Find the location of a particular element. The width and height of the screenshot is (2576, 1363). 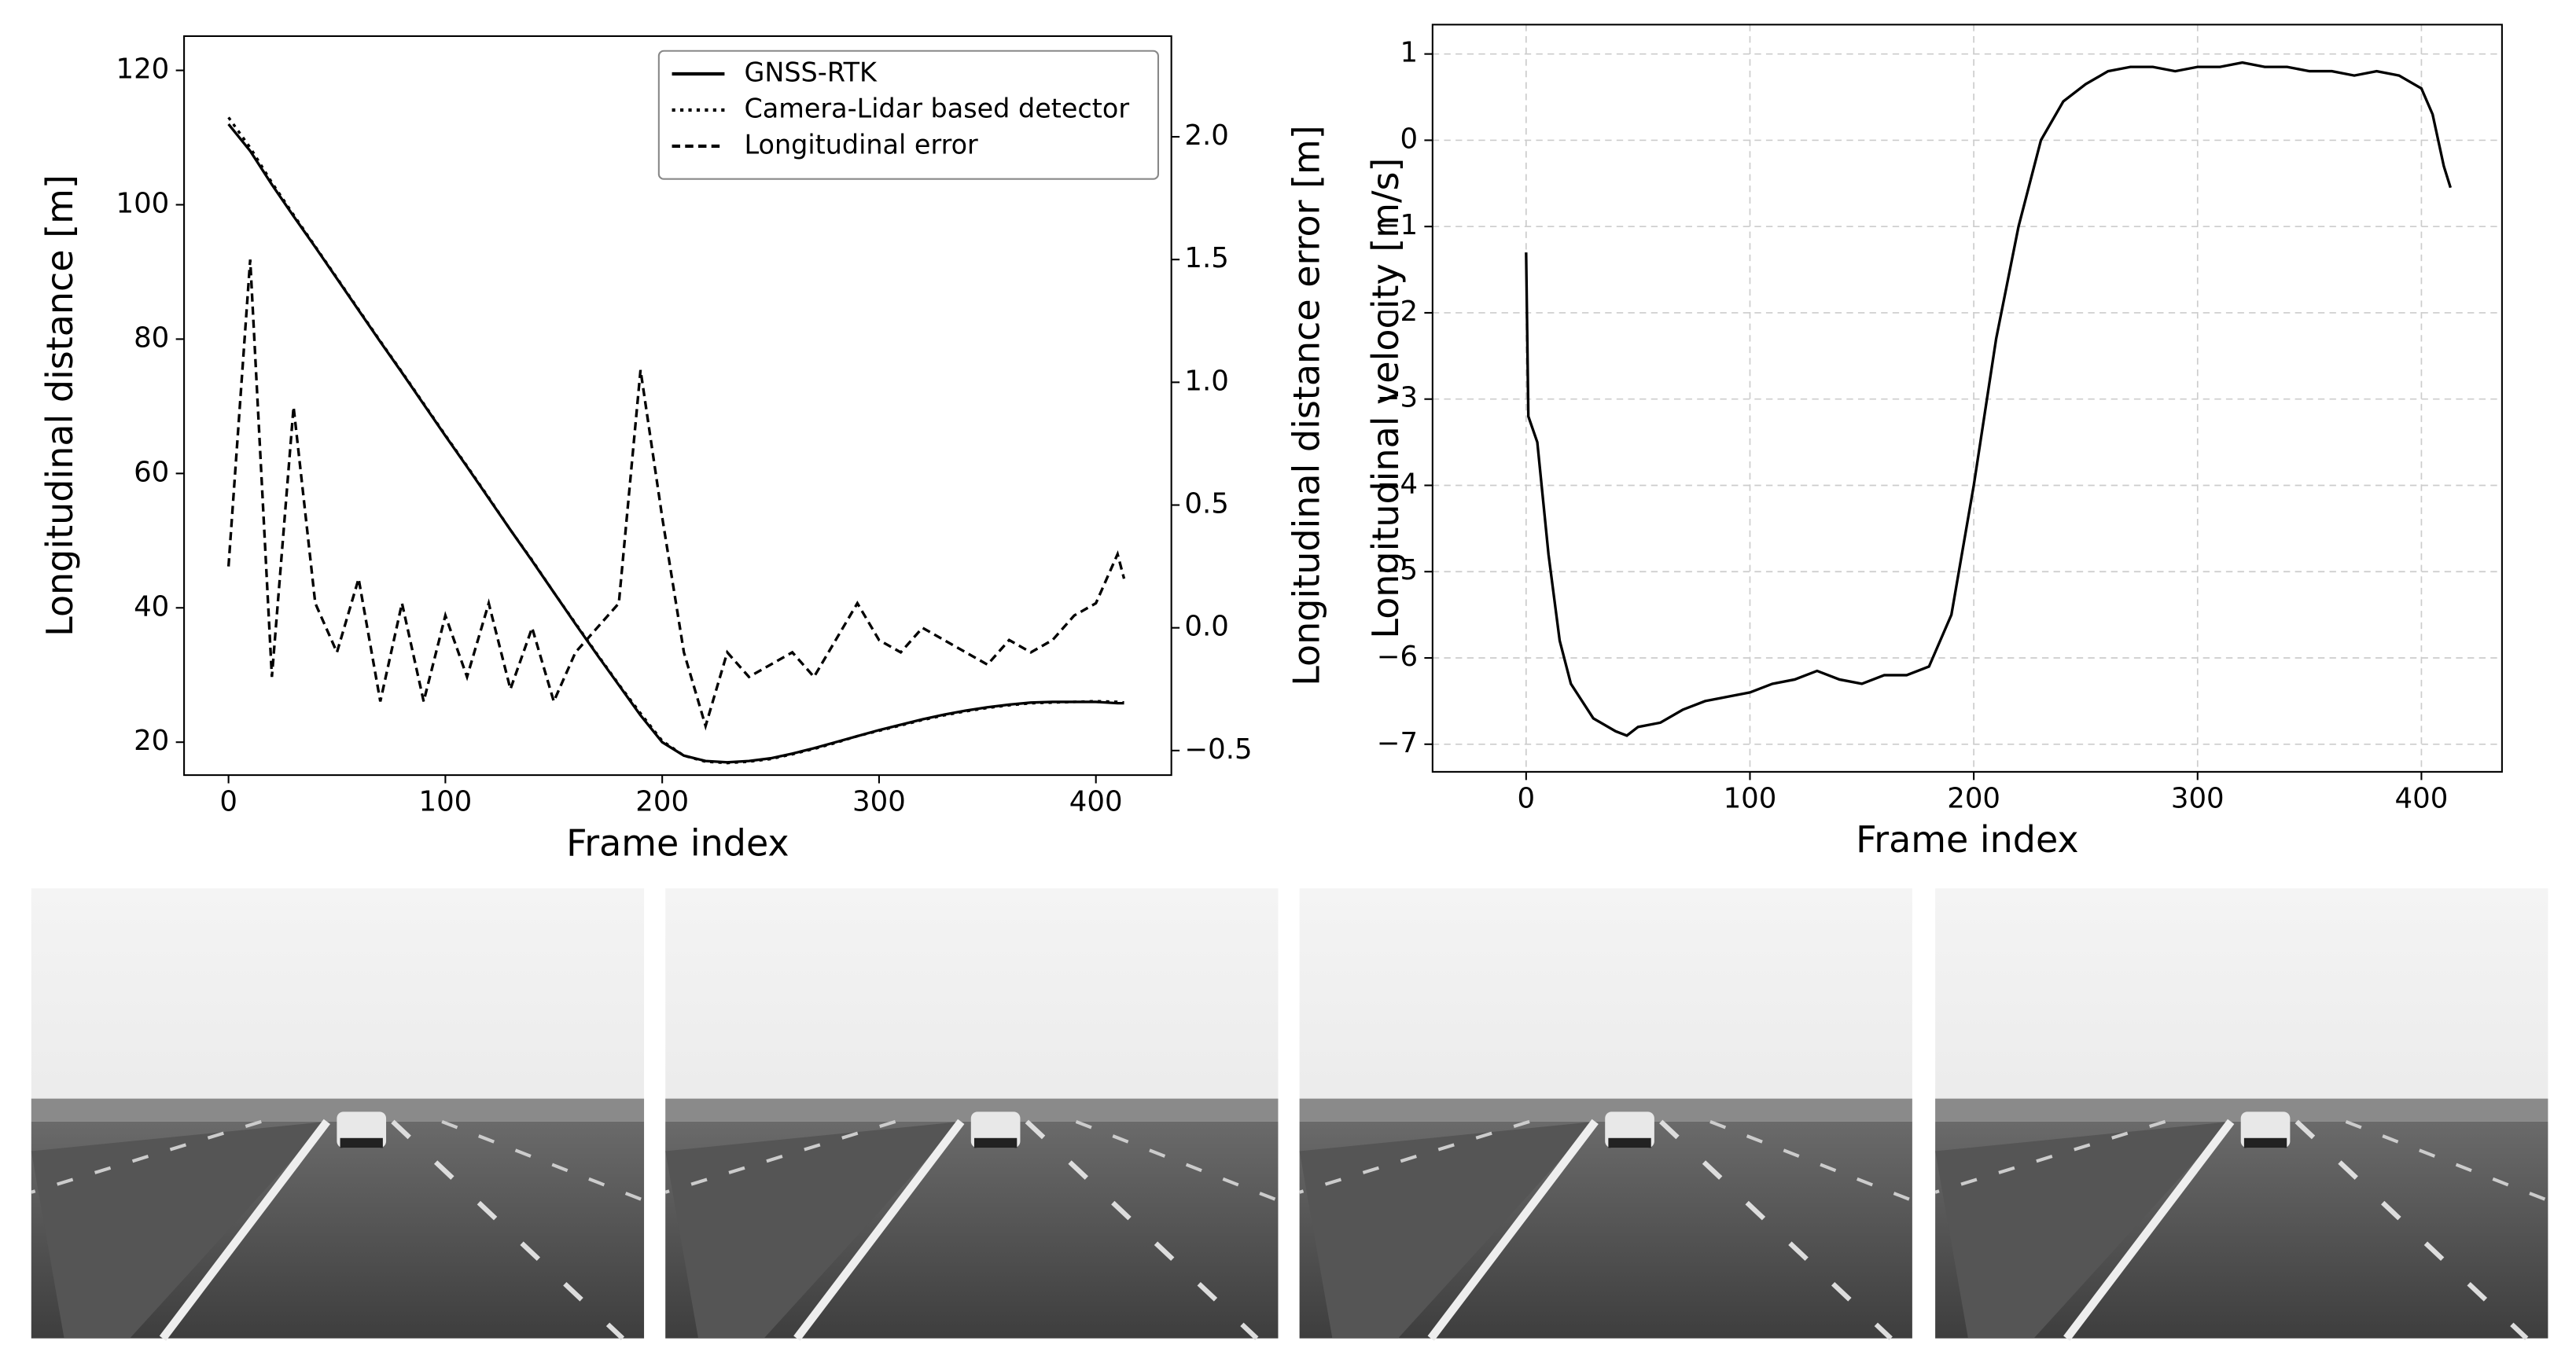

y-tick-label: −7 is located at coordinates (1397, 743).